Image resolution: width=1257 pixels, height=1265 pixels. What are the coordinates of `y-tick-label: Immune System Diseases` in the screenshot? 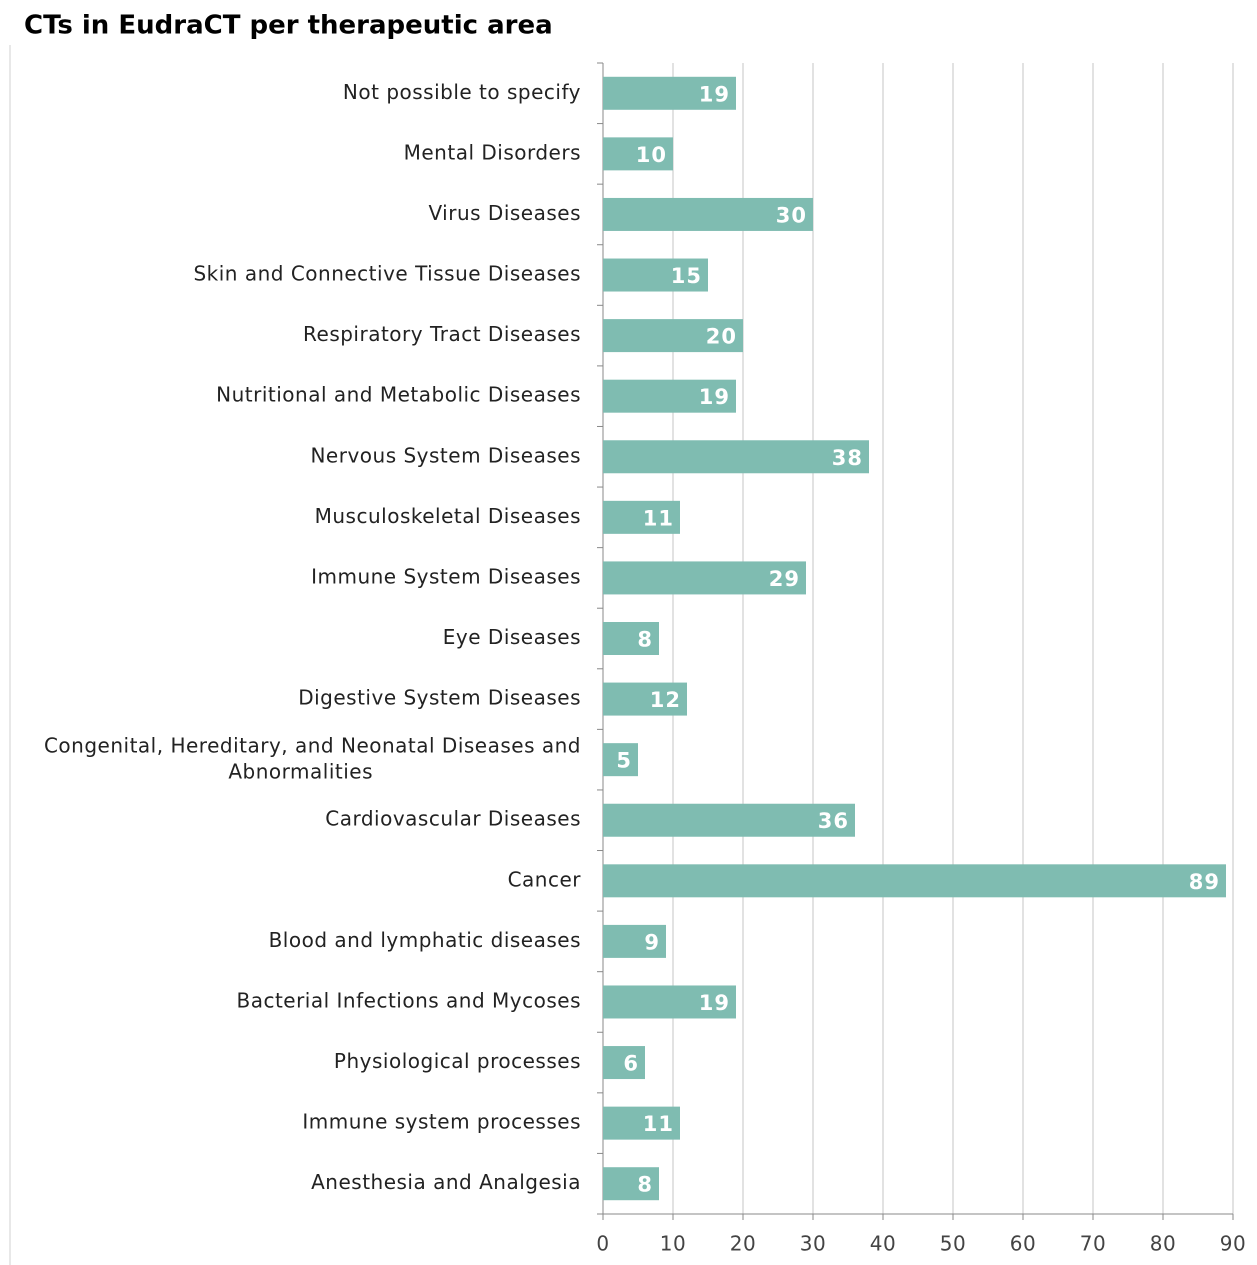 It's located at (446, 576).